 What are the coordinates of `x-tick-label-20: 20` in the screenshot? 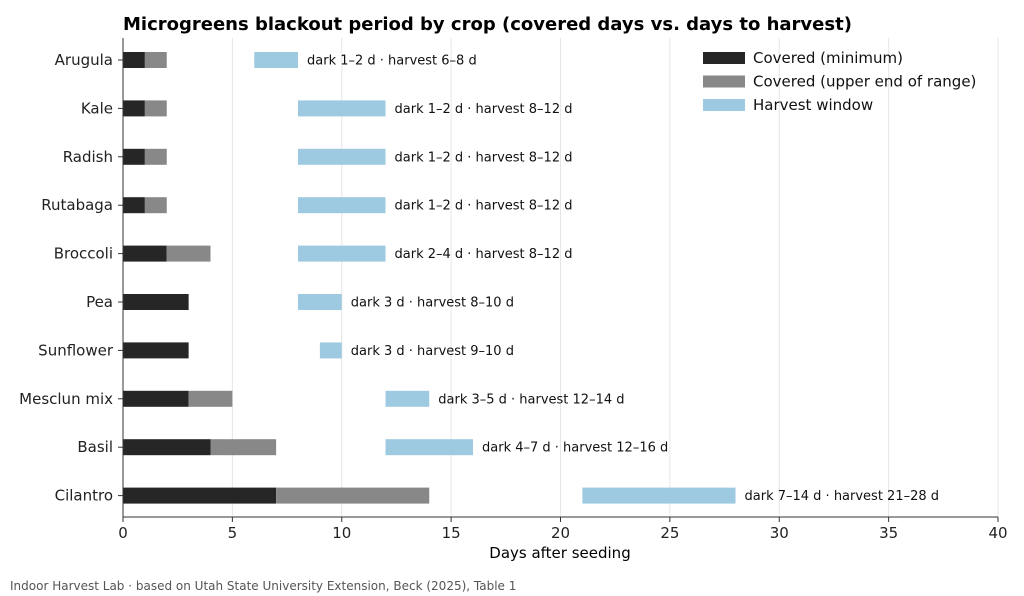 It's located at (560, 533).